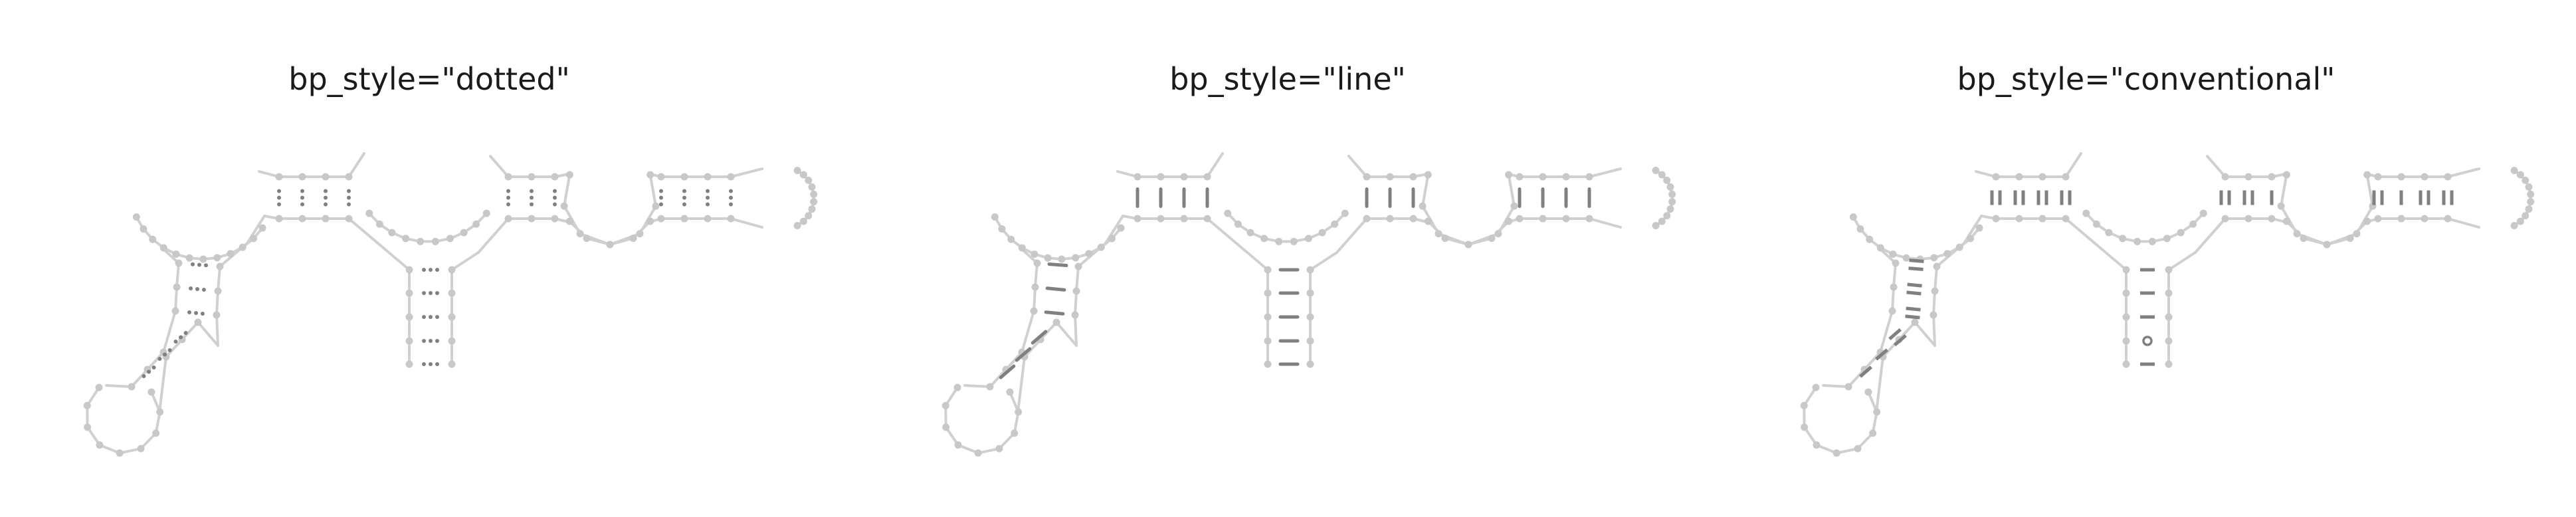  What do you see at coordinates (438, 284) in the screenshot?
I see `base-pairs` at bounding box center [438, 284].